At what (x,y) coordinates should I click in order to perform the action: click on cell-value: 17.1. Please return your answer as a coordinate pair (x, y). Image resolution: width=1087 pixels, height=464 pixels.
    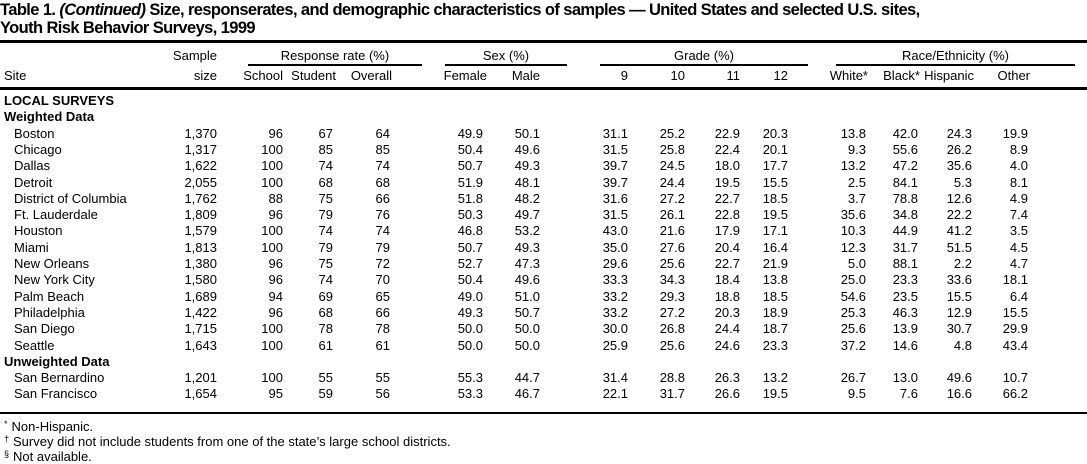
    Looking at the image, I should click on (775, 231).